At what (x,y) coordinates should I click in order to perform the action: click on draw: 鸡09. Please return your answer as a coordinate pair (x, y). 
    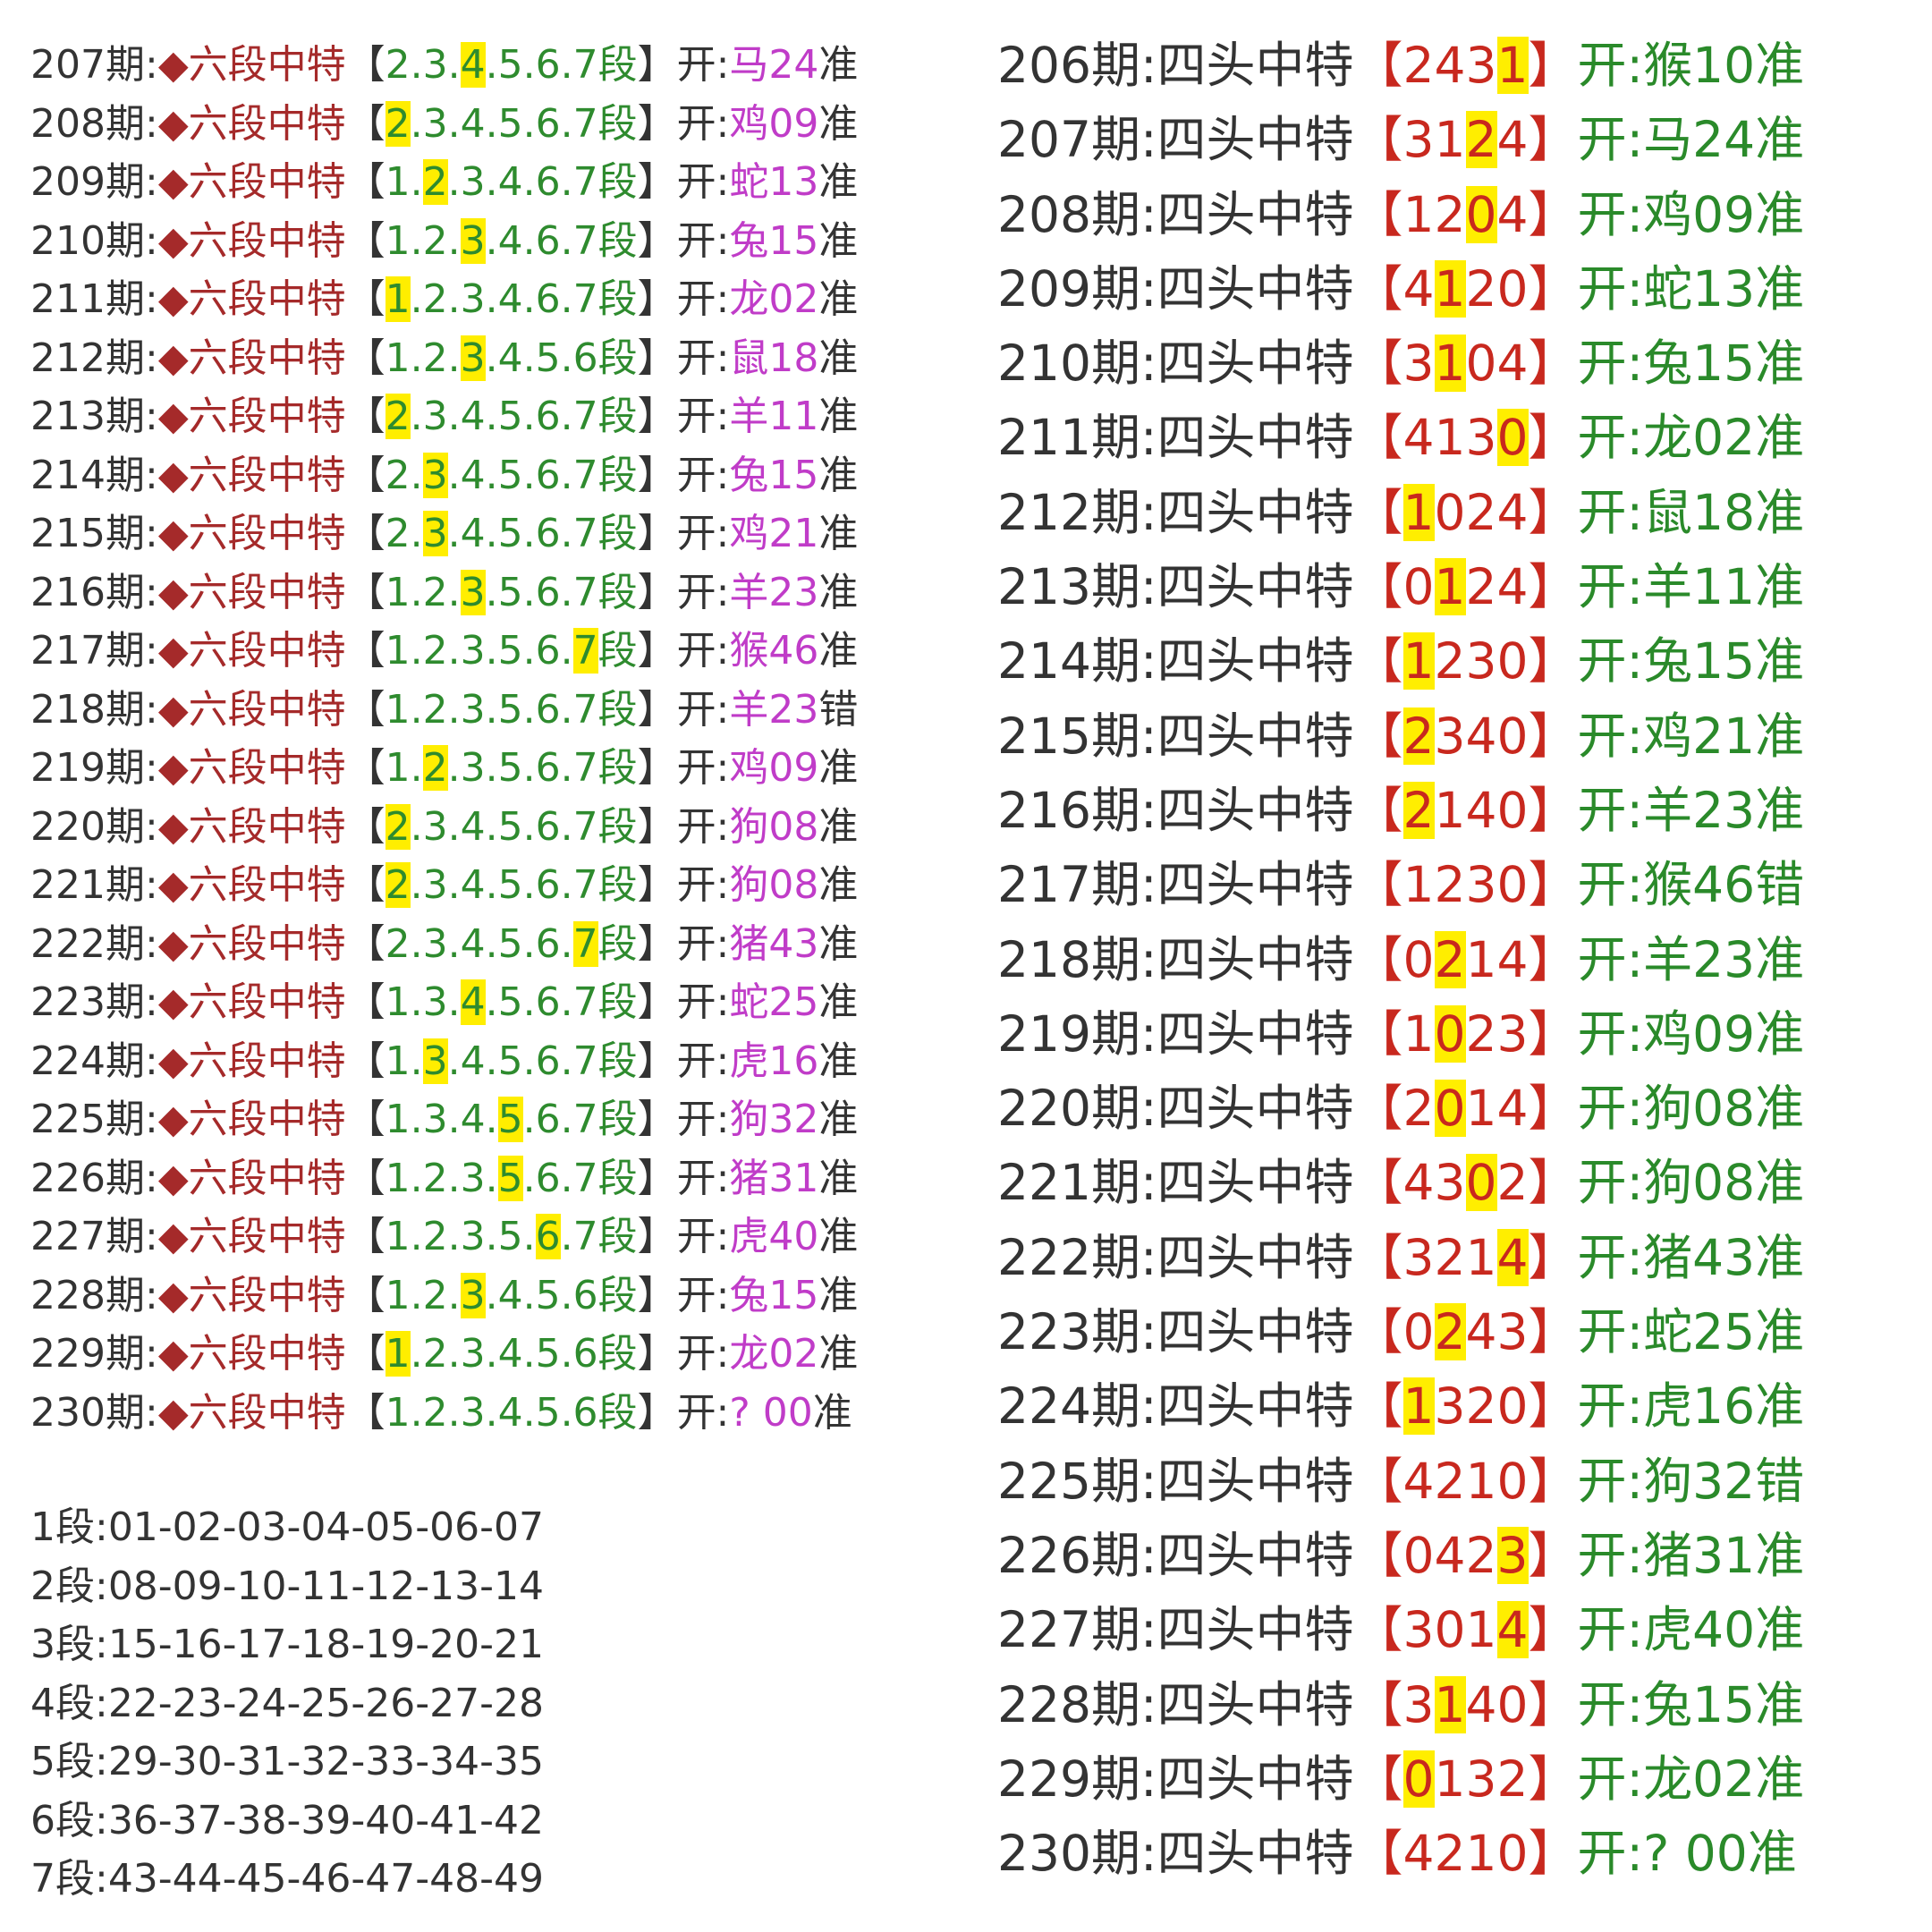
    Looking at the image, I should click on (774, 123).